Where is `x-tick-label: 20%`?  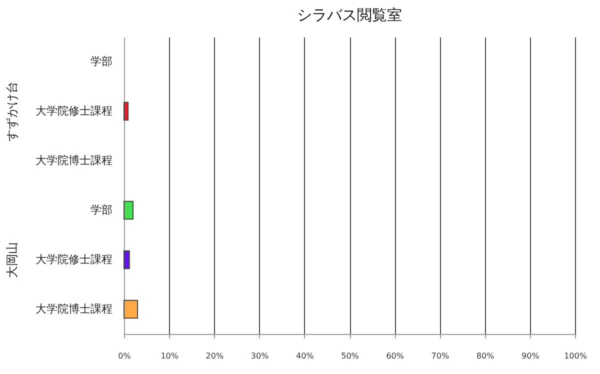
x-tick-label: 20% is located at coordinates (215, 356).